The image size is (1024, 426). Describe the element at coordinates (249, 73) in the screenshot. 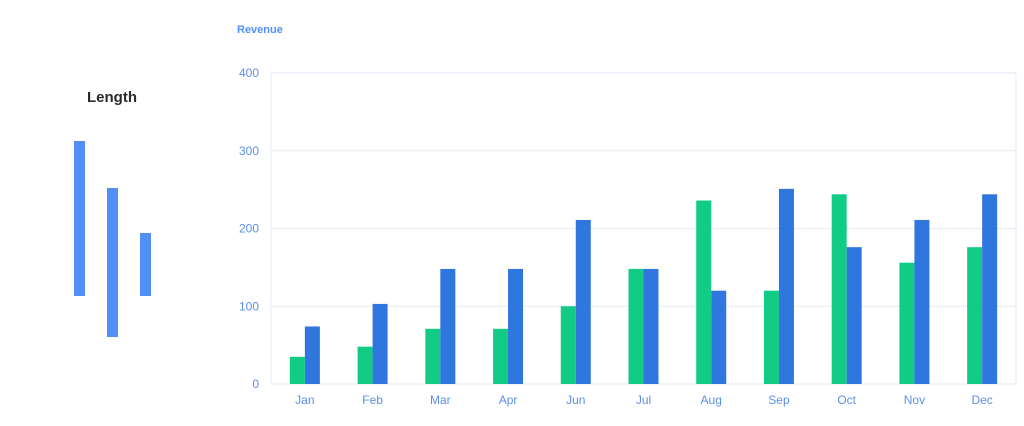

I see `y-tick-label: 400` at that location.